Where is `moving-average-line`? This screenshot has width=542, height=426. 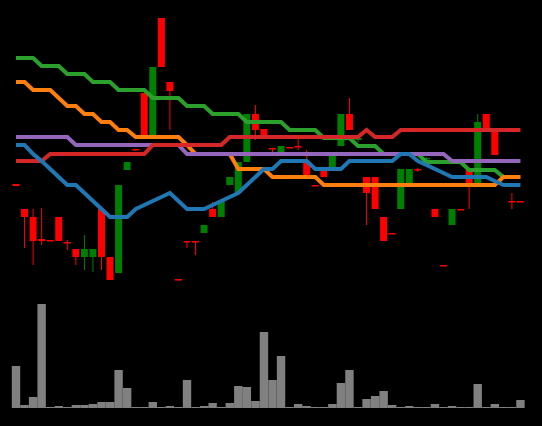
moving-average-line is located at coordinates (268, 149).